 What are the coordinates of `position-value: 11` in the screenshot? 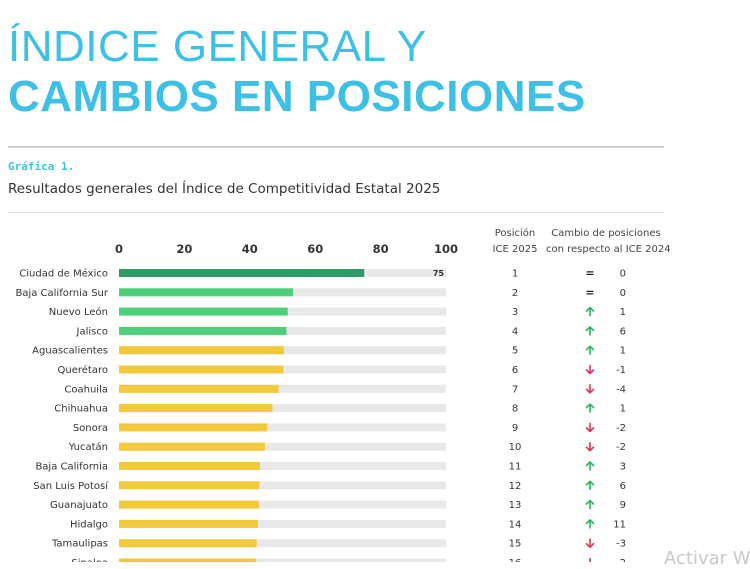 It's located at (515, 467).